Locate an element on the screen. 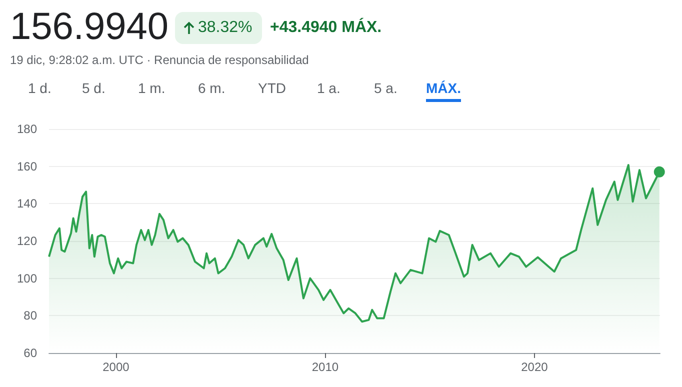 Image resolution: width=682 pixels, height=387 pixels. y-tick-label: 180 is located at coordinates (27, 129).